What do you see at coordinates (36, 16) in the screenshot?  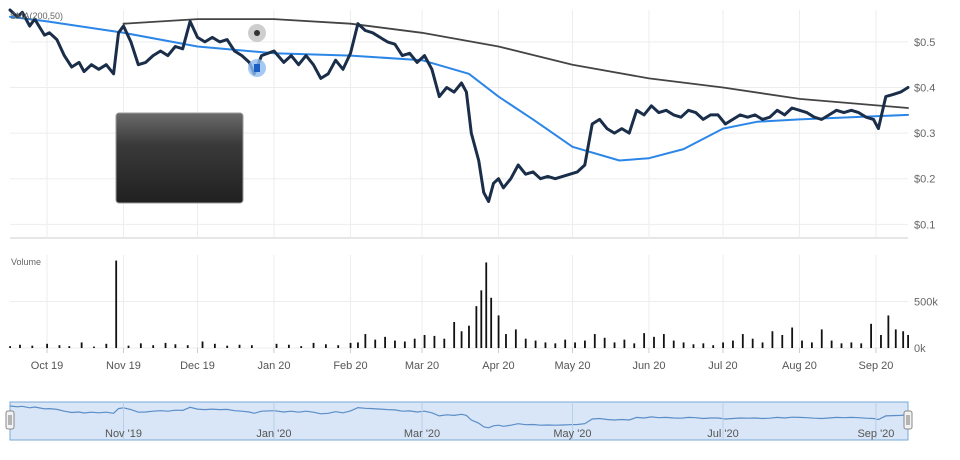 I see `indicator-label: SMA(200,50)` at bounding box center [36, 16].